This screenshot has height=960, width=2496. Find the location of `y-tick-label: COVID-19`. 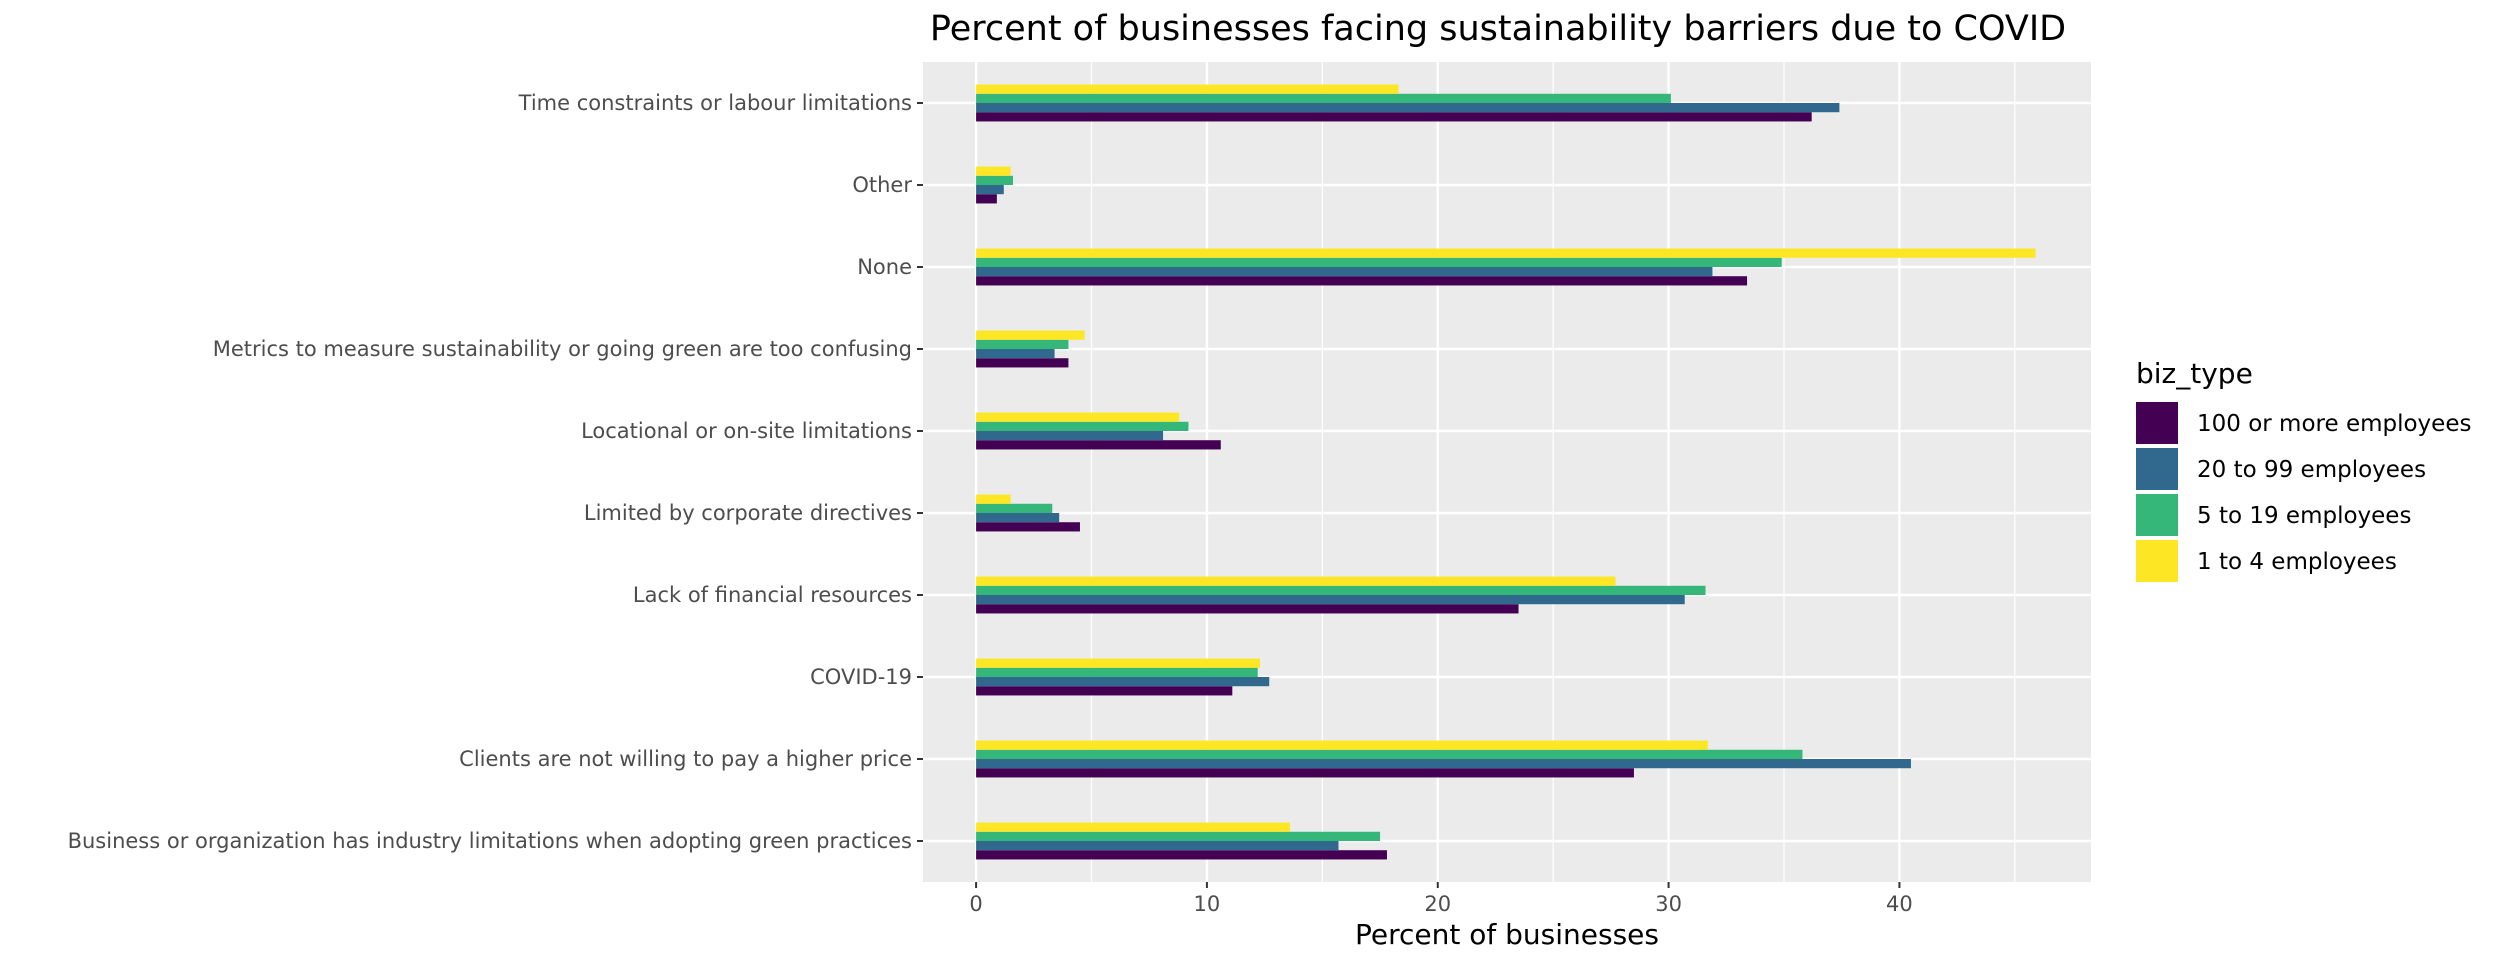

y-tick-label: COVID-19 is located at coordinates (861, 677).